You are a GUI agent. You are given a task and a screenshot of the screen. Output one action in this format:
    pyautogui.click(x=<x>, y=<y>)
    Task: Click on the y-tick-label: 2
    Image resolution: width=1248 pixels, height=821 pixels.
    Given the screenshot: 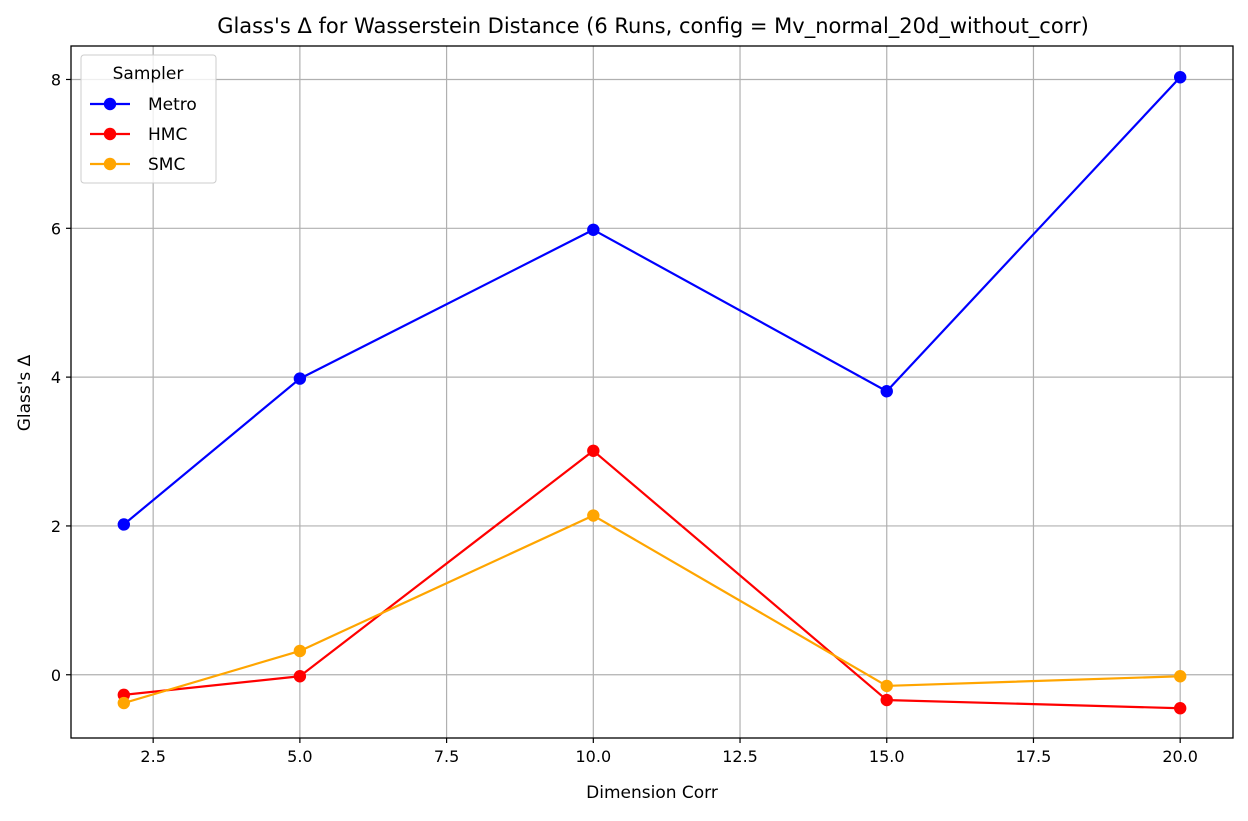 What is the action you would take?
    pyautogui.click(x=56, y=526)
    